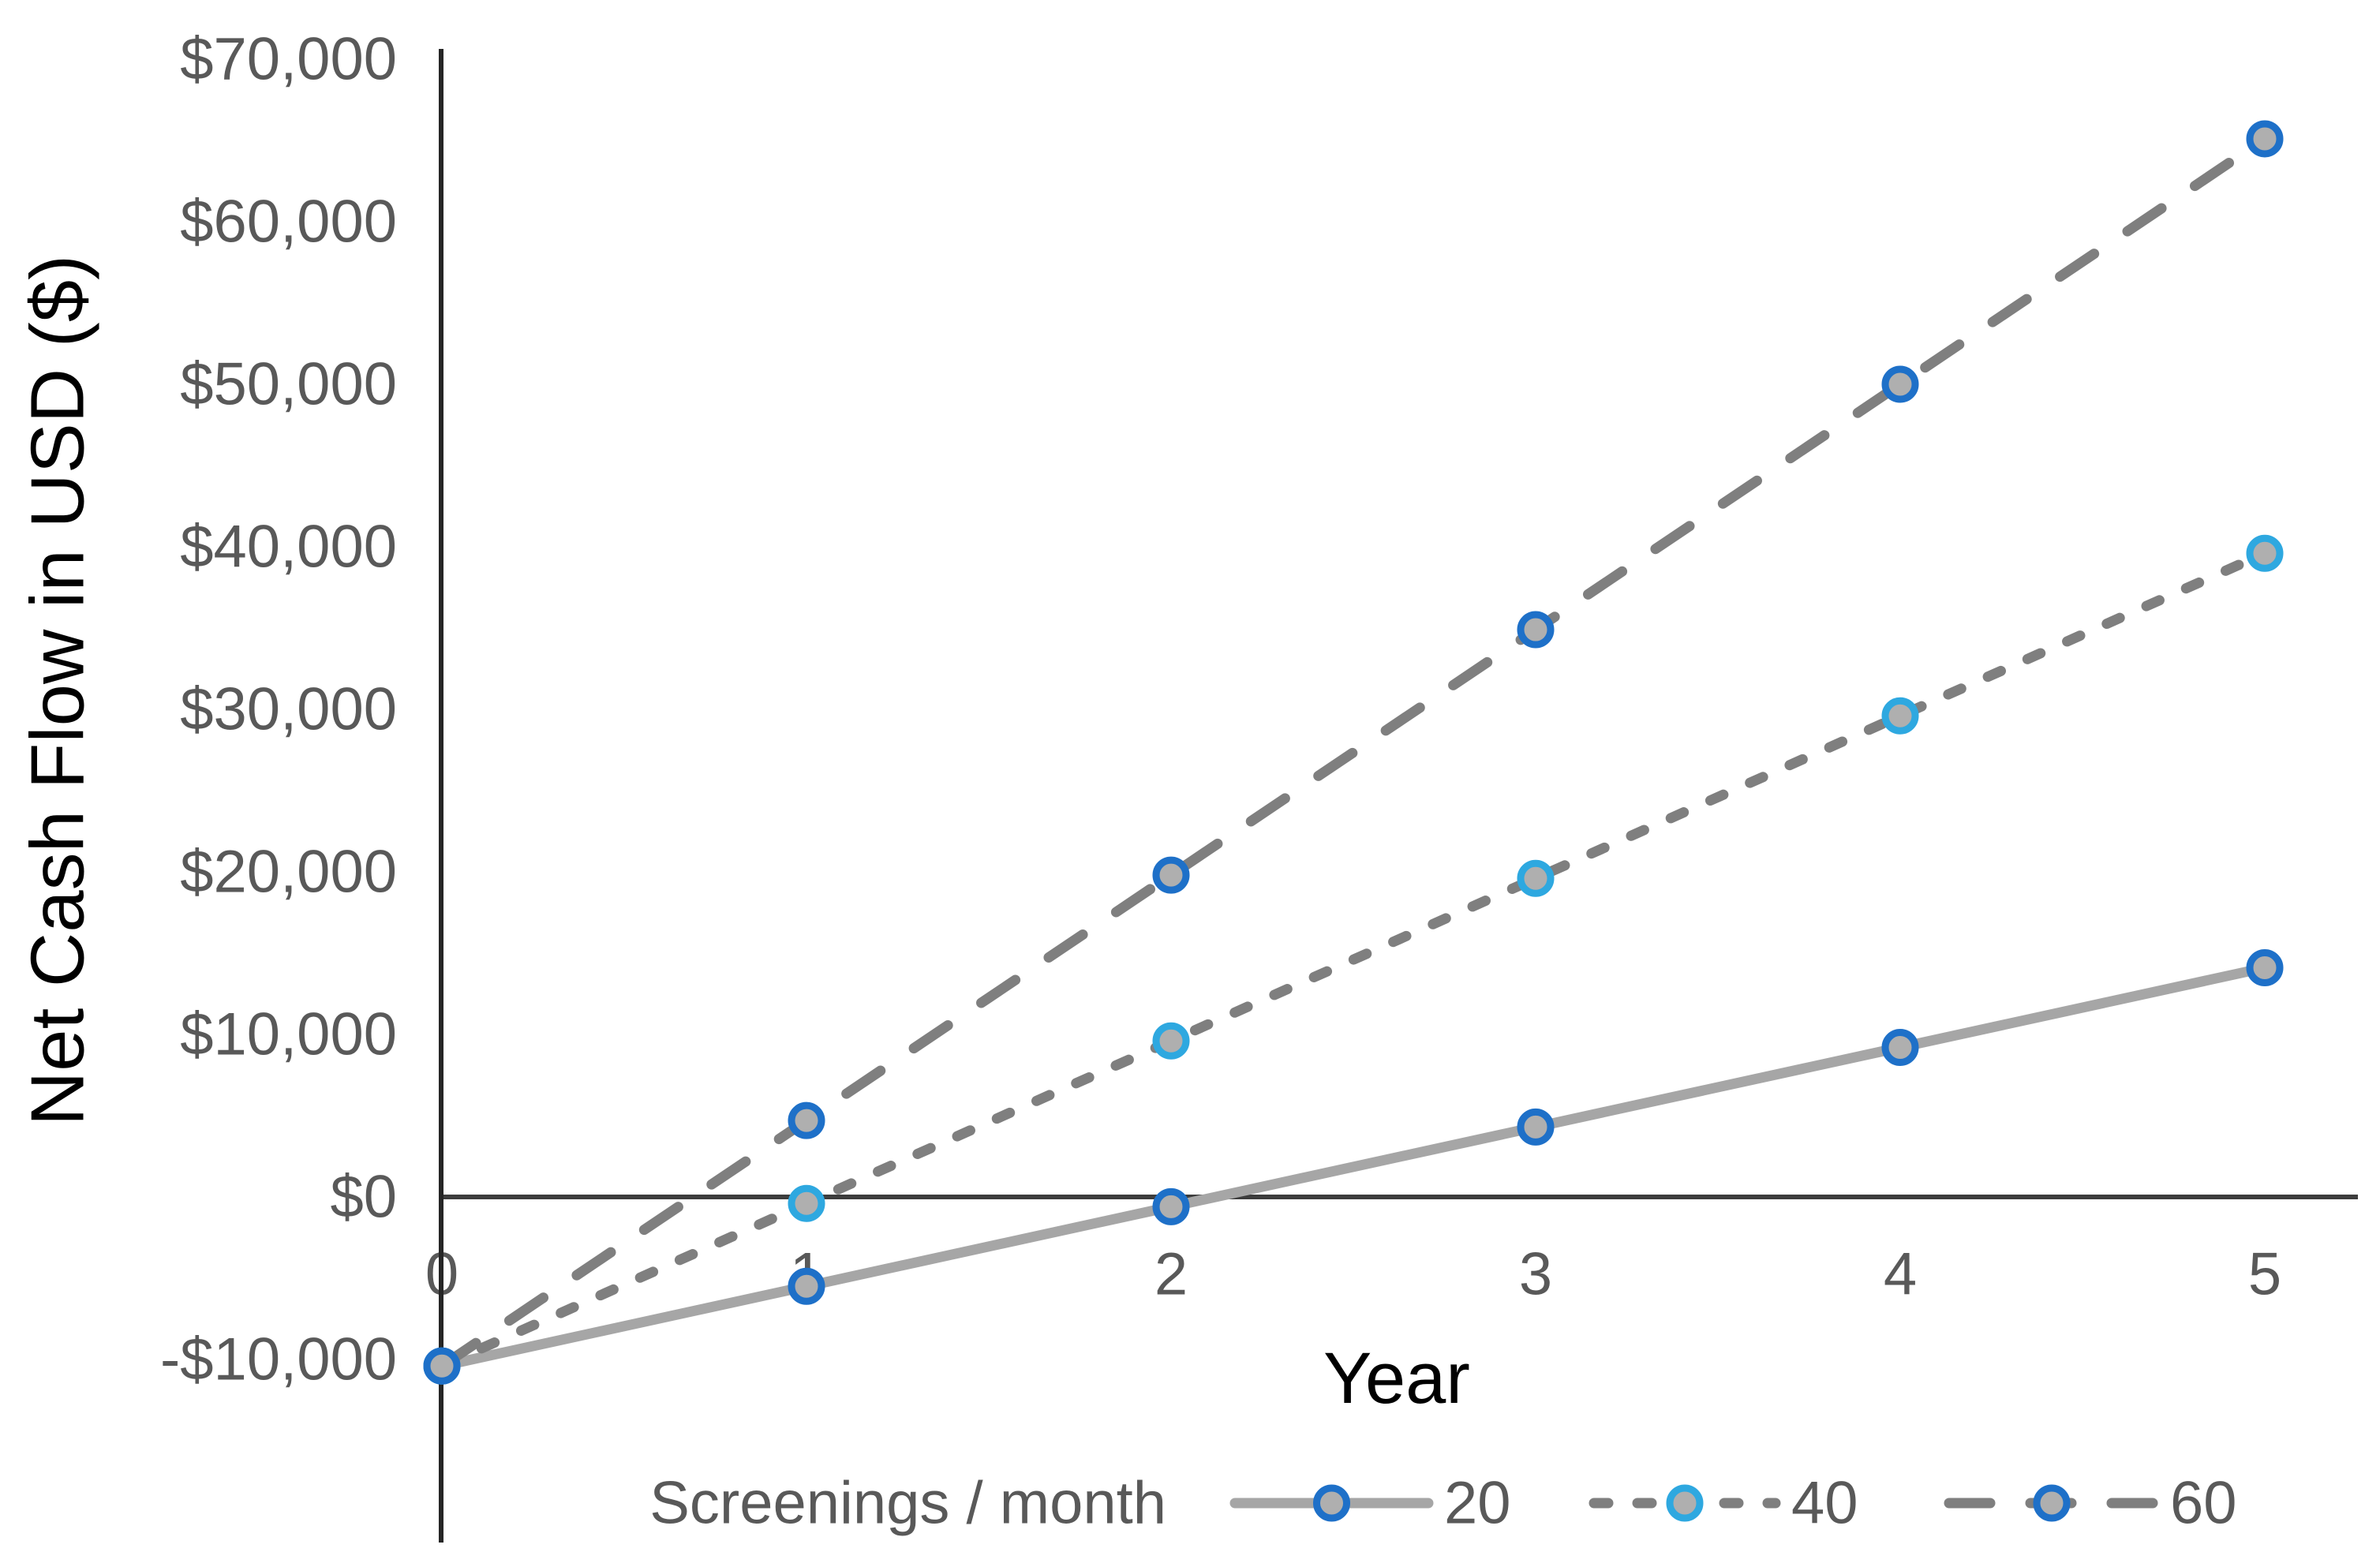 Image resolution: width=2380 pixels, height=1552 pixels. What do you see at coordinates (363, 1197) in the screenshot?
I see `y-tick-label: $0` at bounding box center [363, 1197].